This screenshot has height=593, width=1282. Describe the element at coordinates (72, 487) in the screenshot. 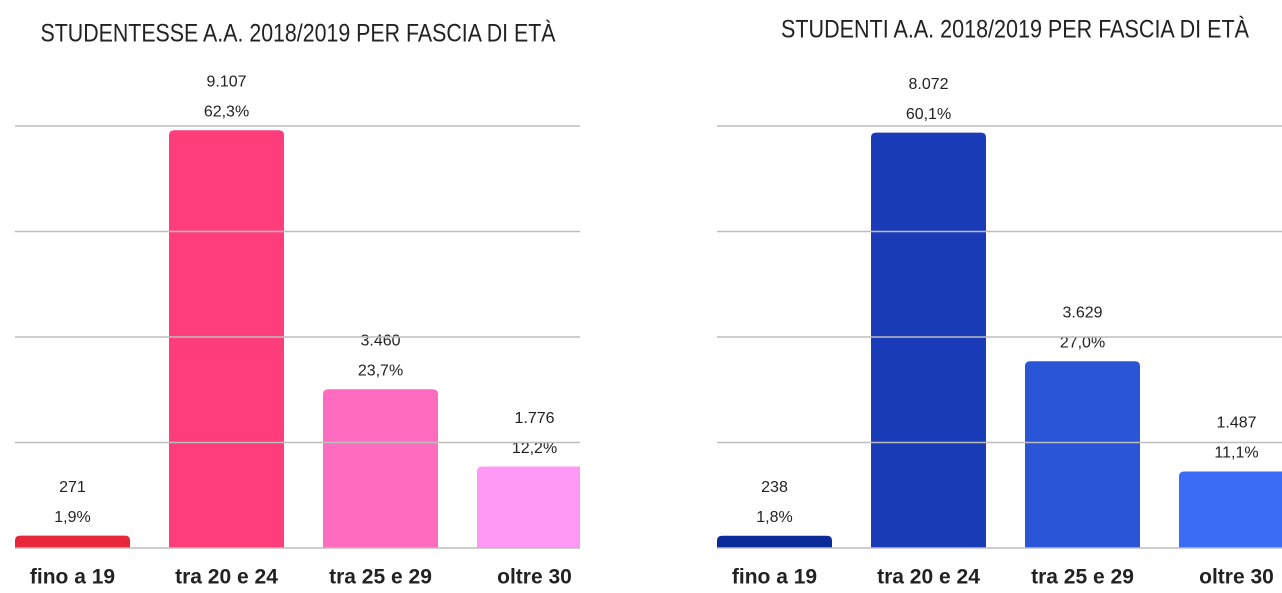

I see `value-label: 271` at that location.